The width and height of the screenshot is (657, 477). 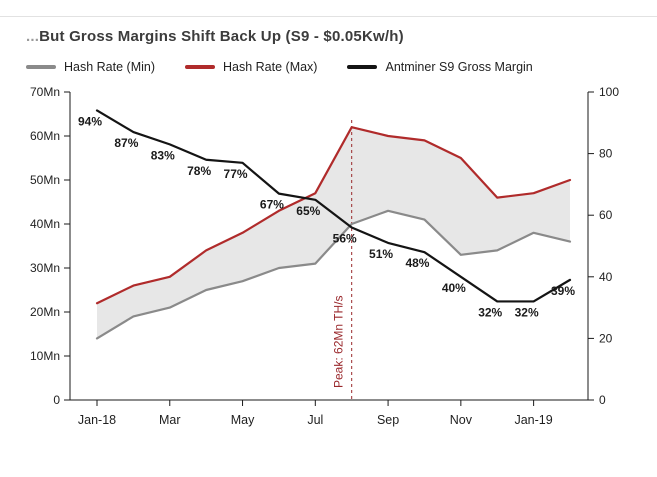 I want to click on legend-label: Hash Rate (Min), so click(x=109, y=67).